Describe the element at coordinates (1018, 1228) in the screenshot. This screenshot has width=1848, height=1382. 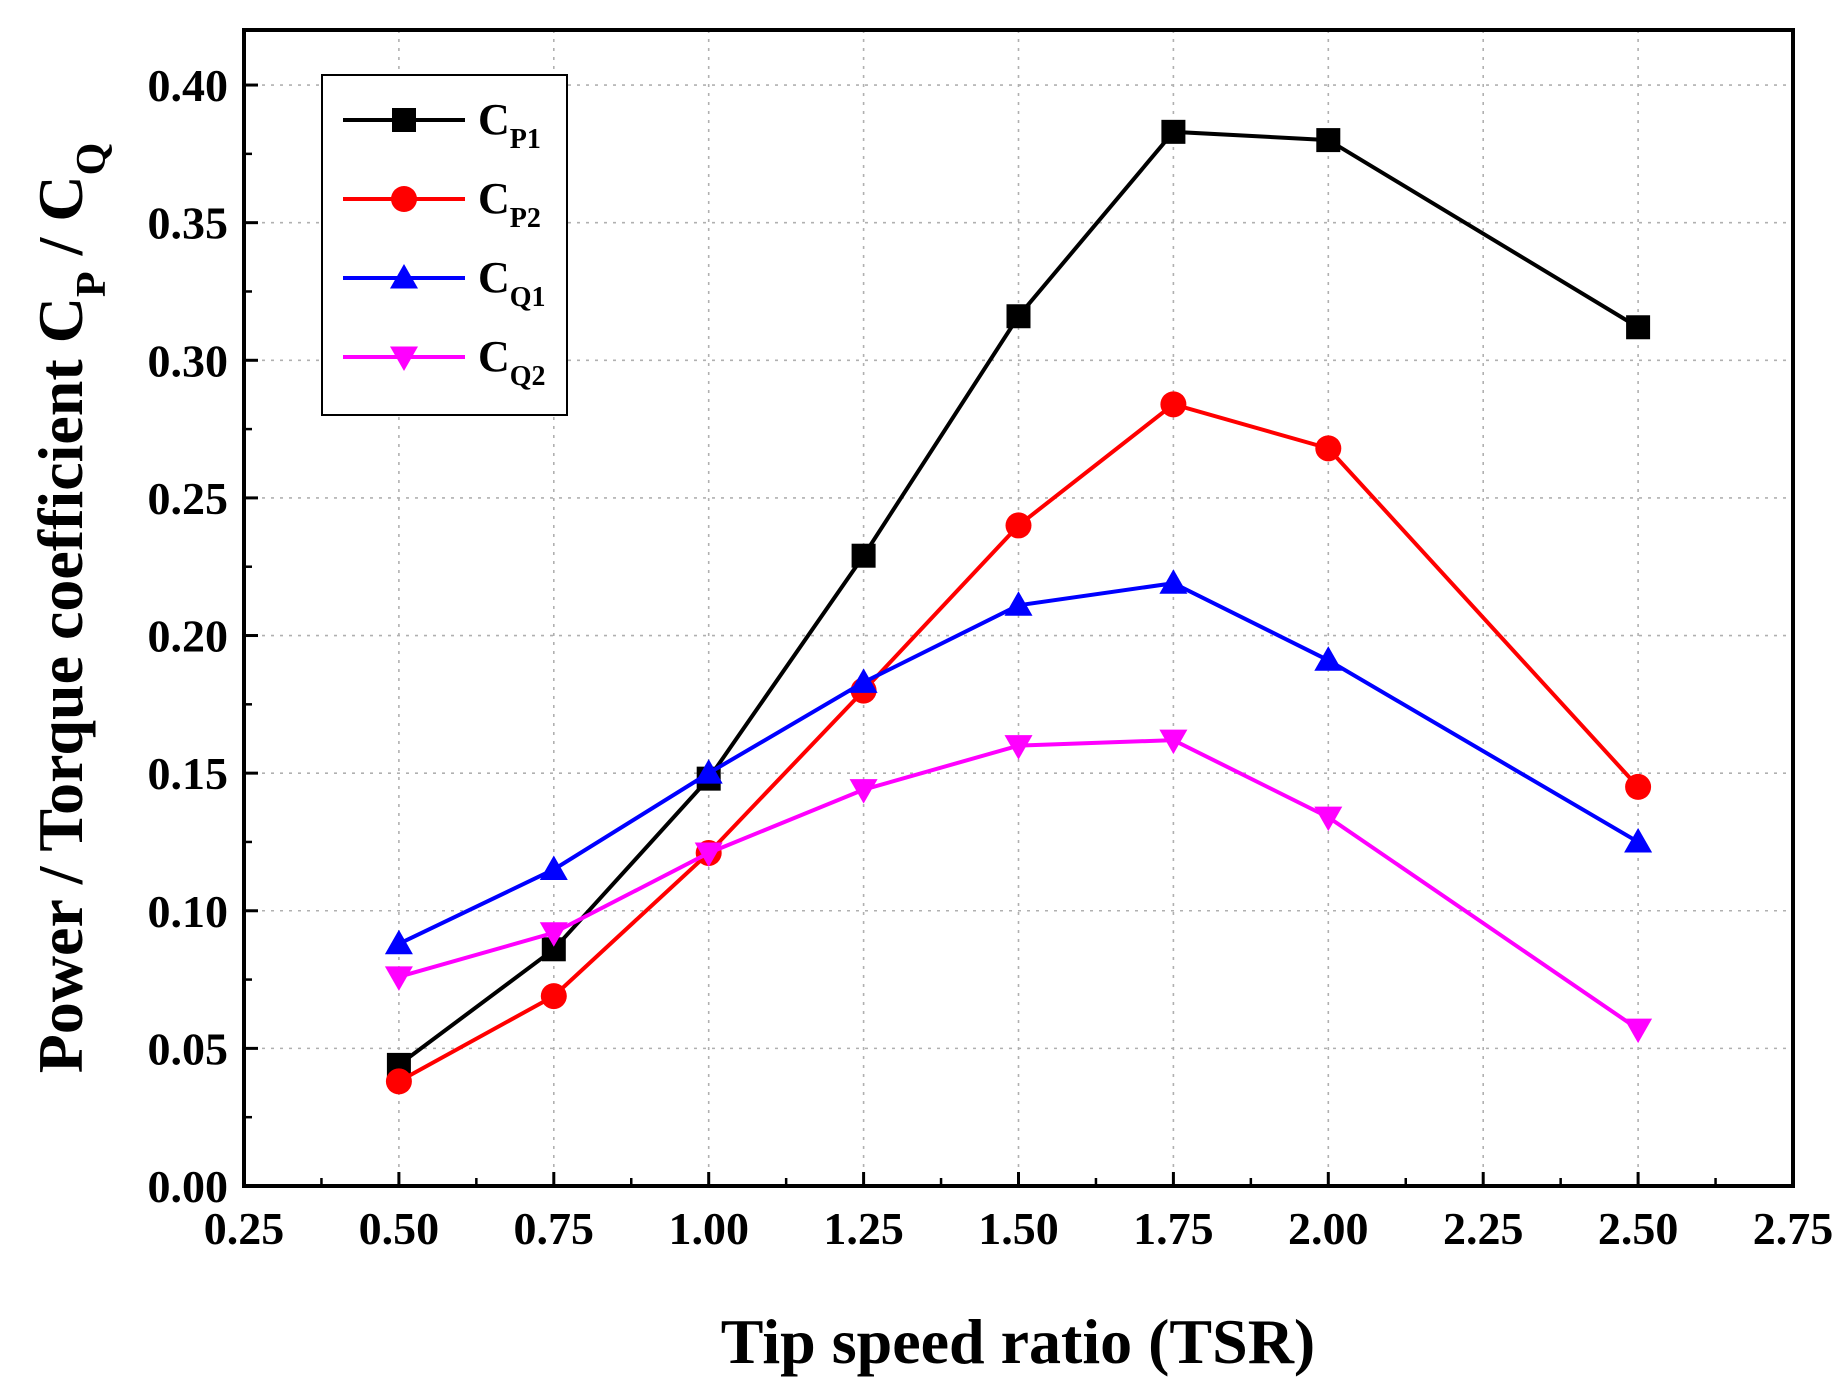
I see `x-tick-label: 1.50` at that location.